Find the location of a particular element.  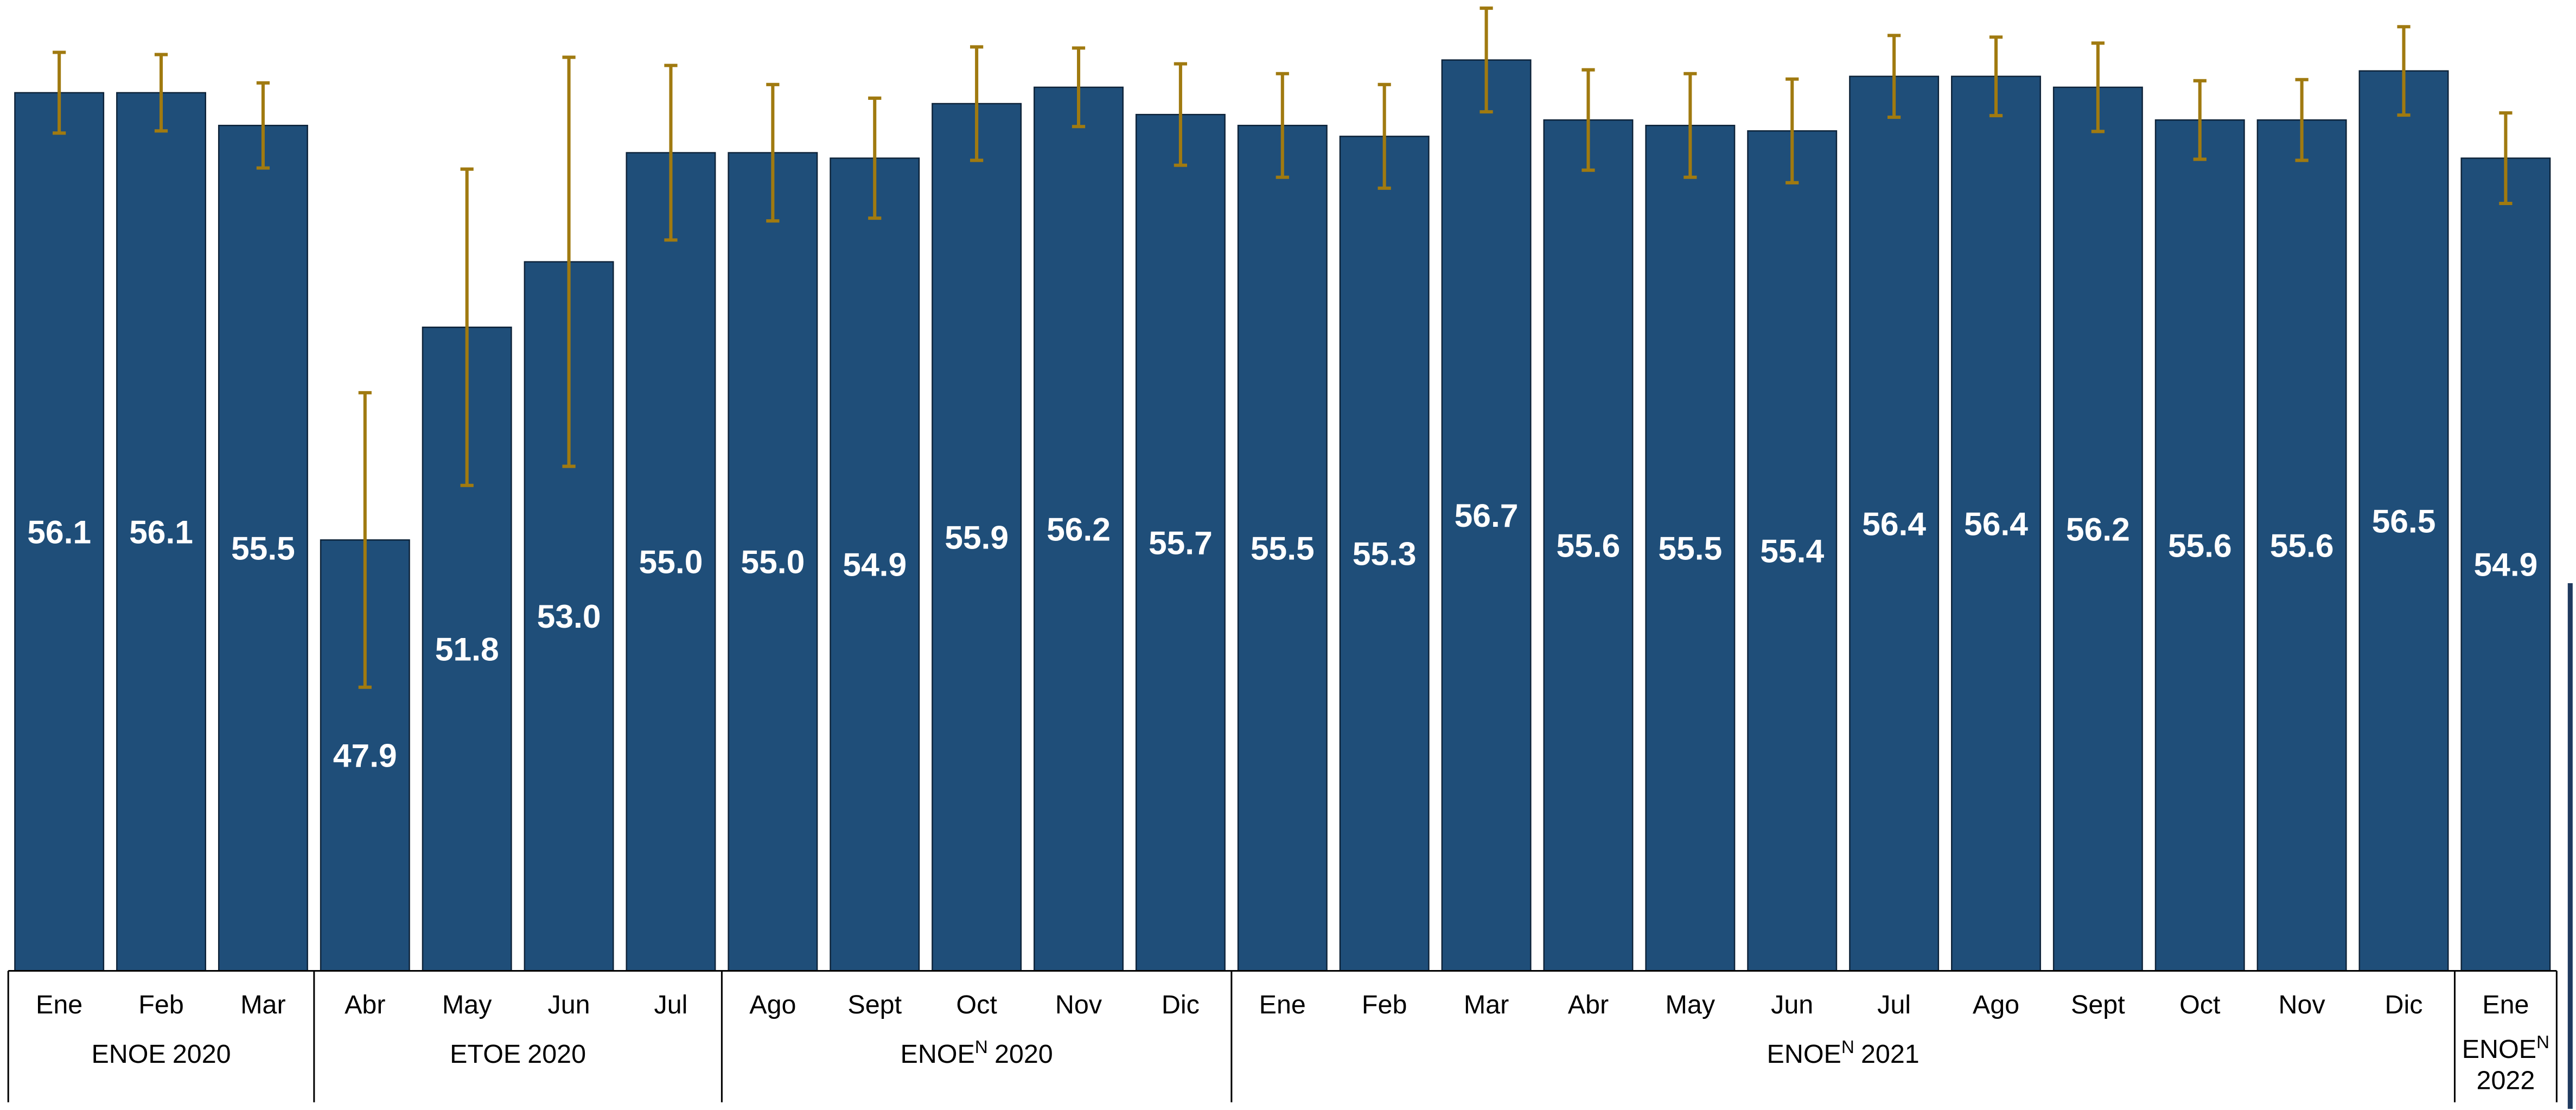

x-tick-label: Jul is located at coordinates (671, 1004).